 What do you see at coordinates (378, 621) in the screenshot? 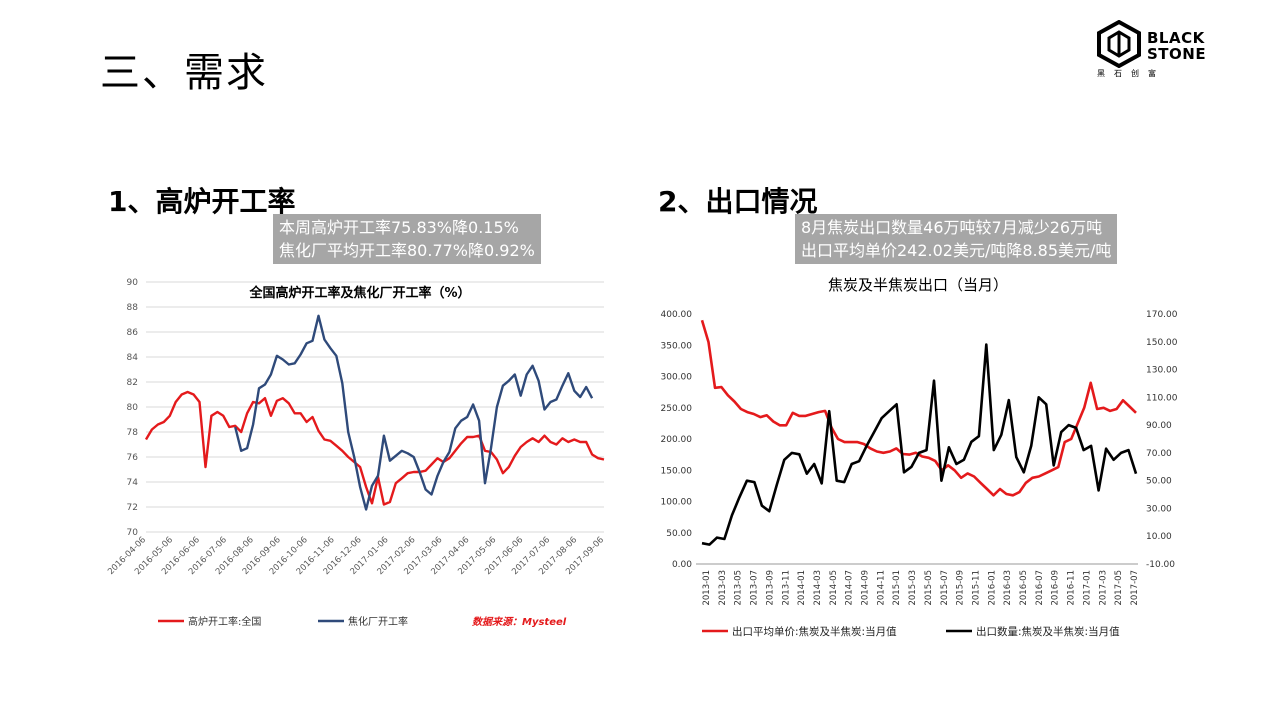
I see `chart-1-legend-label-1: 焦化厂开工率` at bounding box center [378, 621].